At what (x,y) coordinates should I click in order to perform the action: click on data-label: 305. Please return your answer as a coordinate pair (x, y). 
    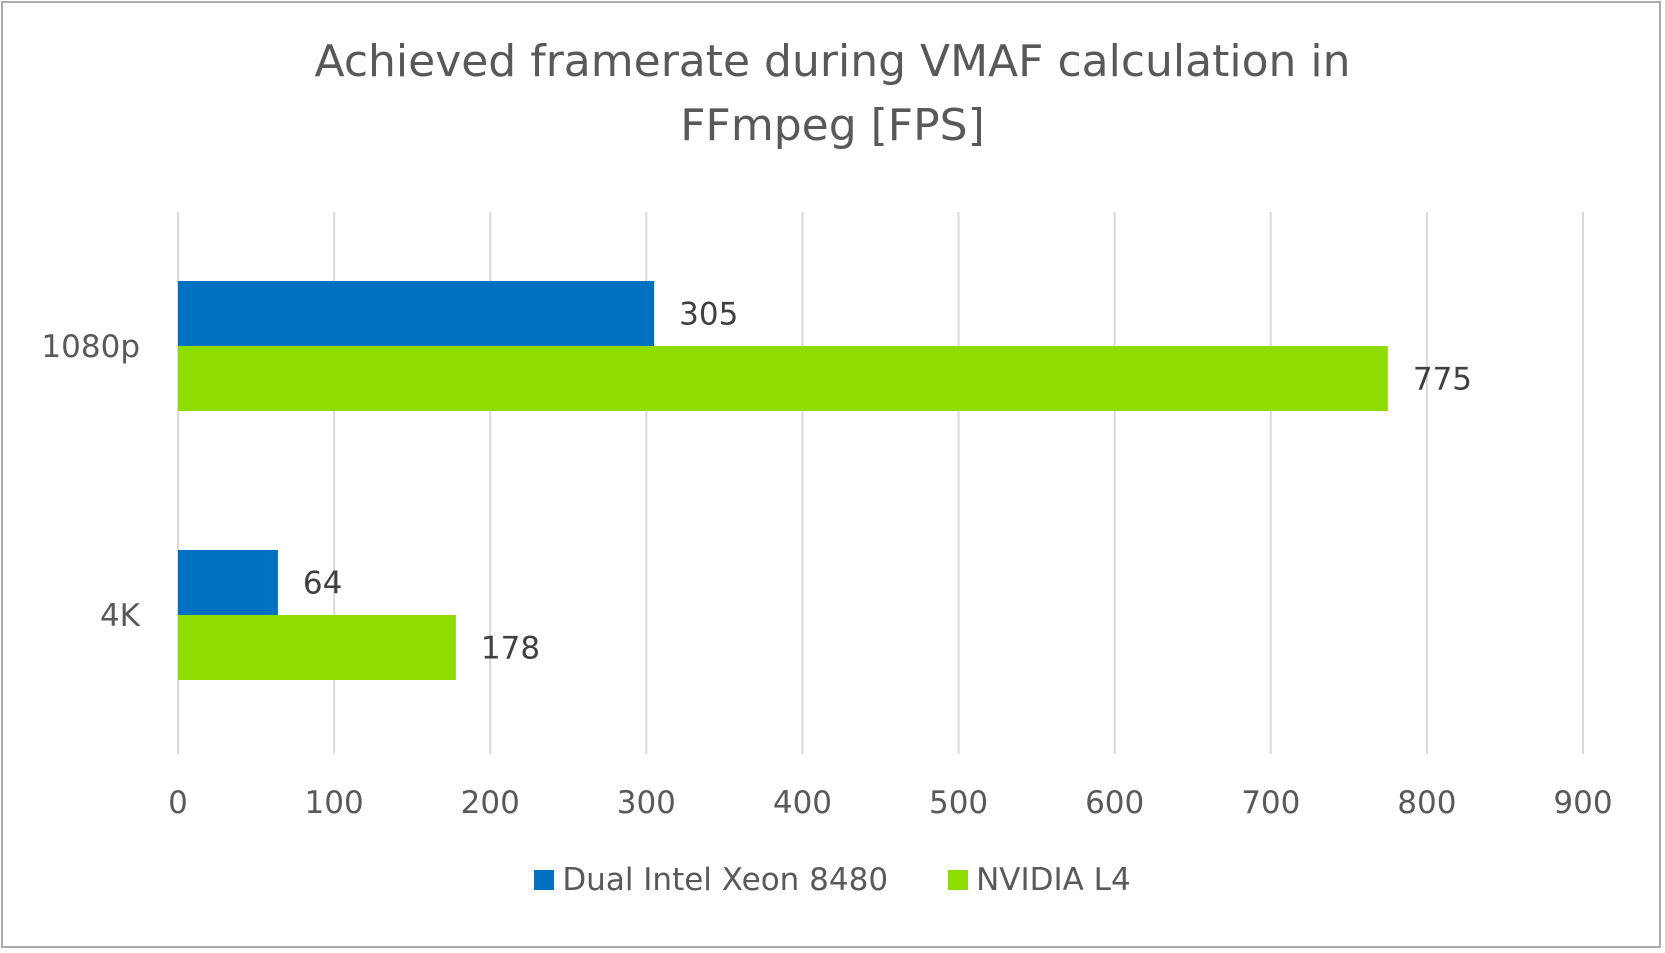
    Looking at the image, I should click on (708, 315).